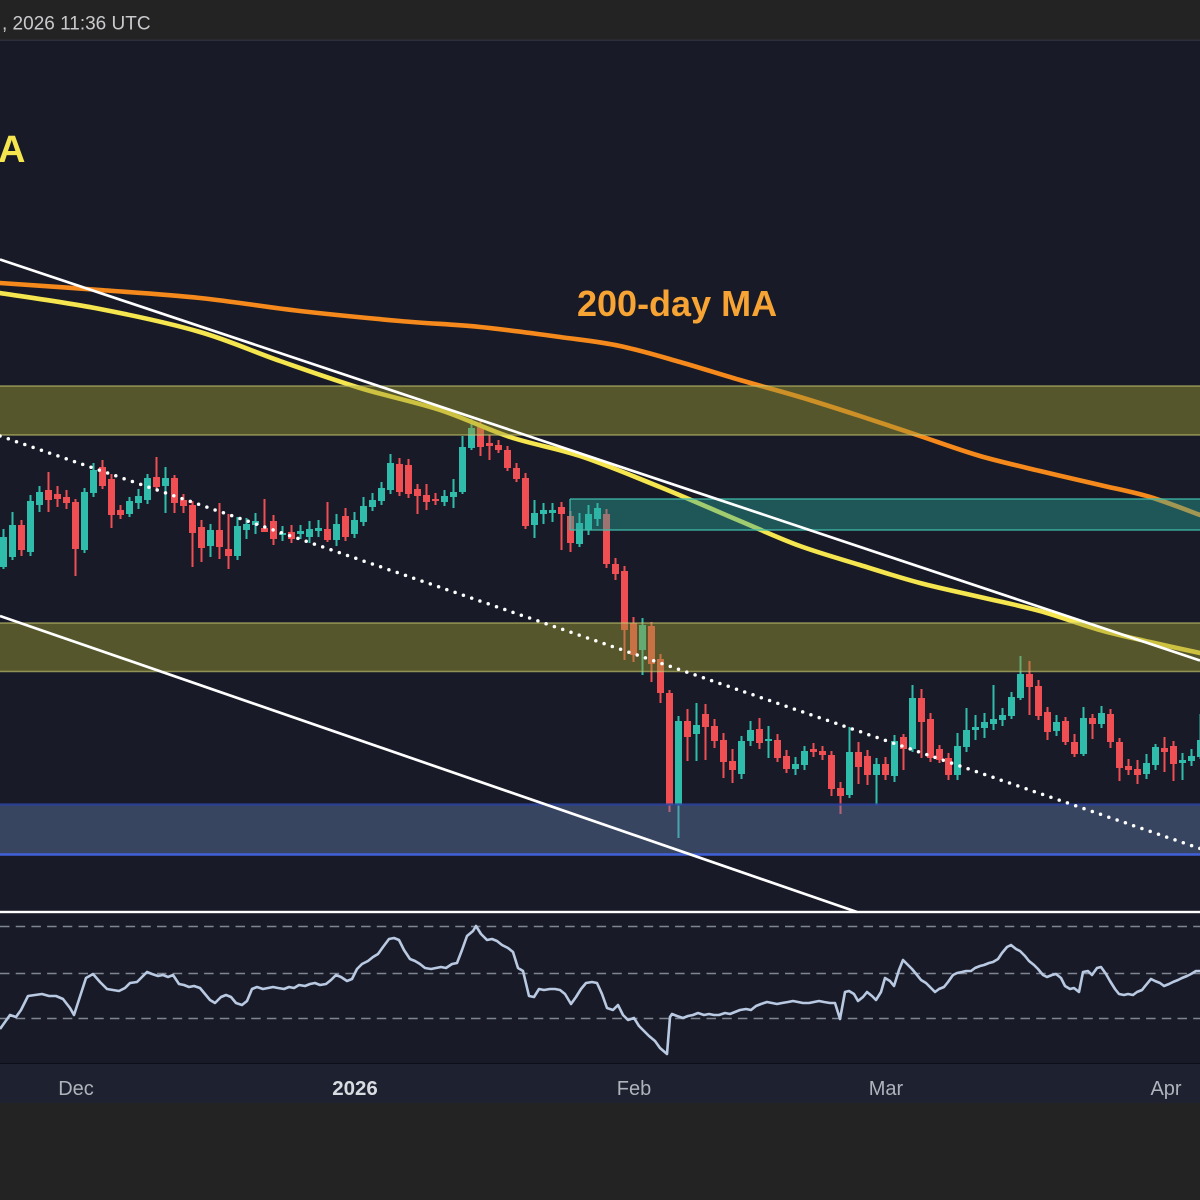 The width and height of the screenshot is (1200, 1200). I want to click on svg-text: Mar, so click(886, 1089).